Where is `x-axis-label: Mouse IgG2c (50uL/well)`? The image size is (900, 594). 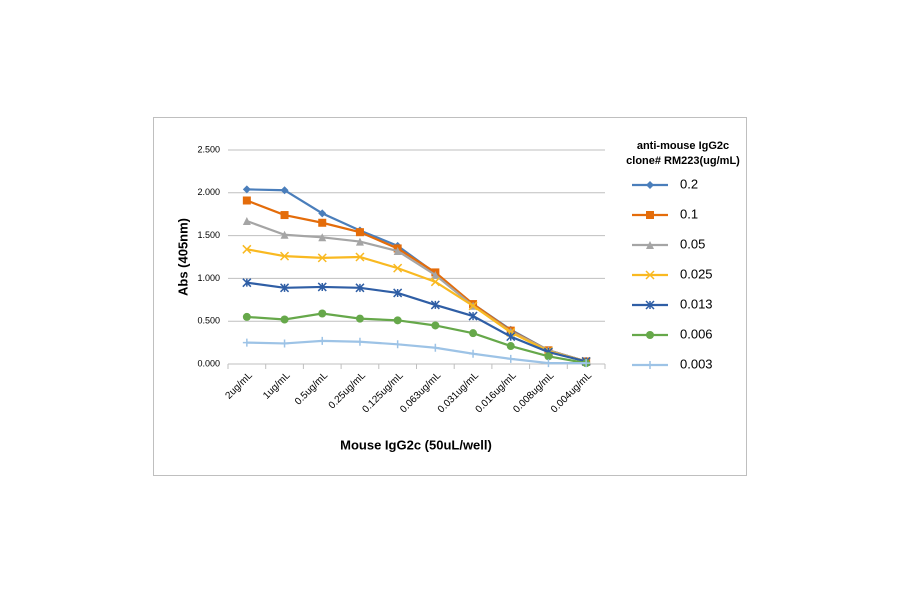
x-axis-label: Mouse IgG2c (50uL/well) is located at coordinates (416, 444).